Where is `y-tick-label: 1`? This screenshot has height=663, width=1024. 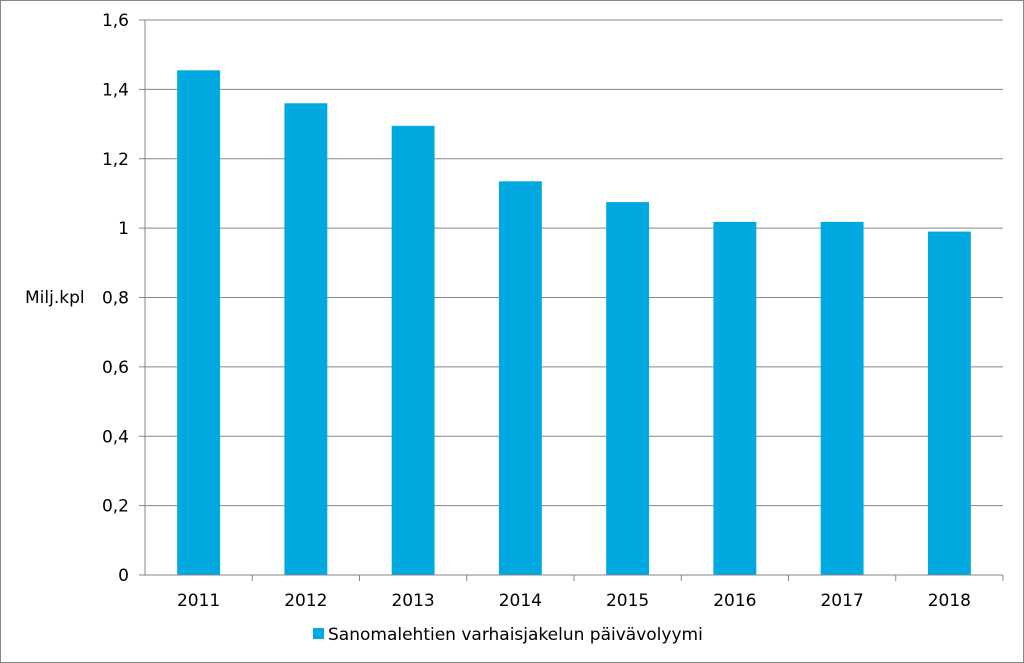 y-tick-label: 1 is located at coordinates (123, 229).